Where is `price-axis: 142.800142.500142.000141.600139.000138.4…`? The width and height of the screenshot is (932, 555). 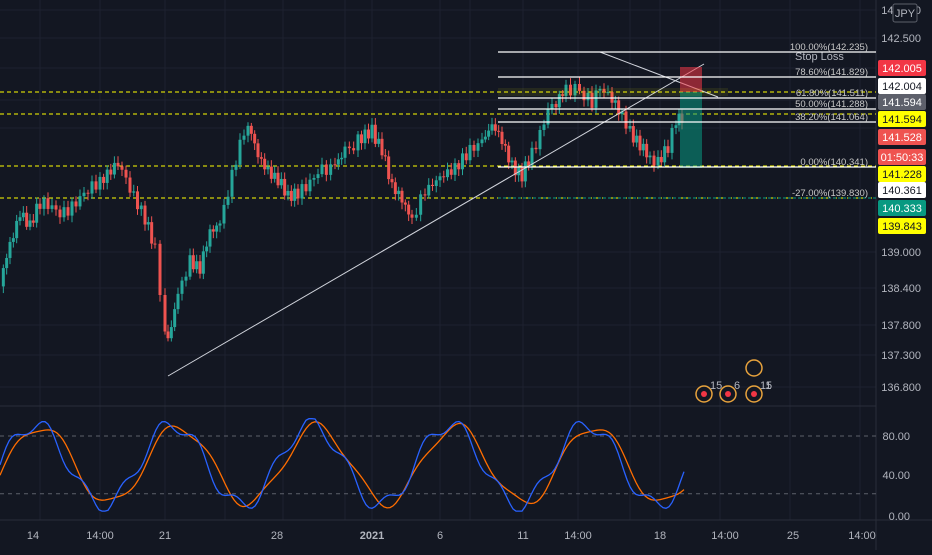
price-axis: 142.800142.500142.000141.600139.000138.4… is located at coordinates (902, 263).